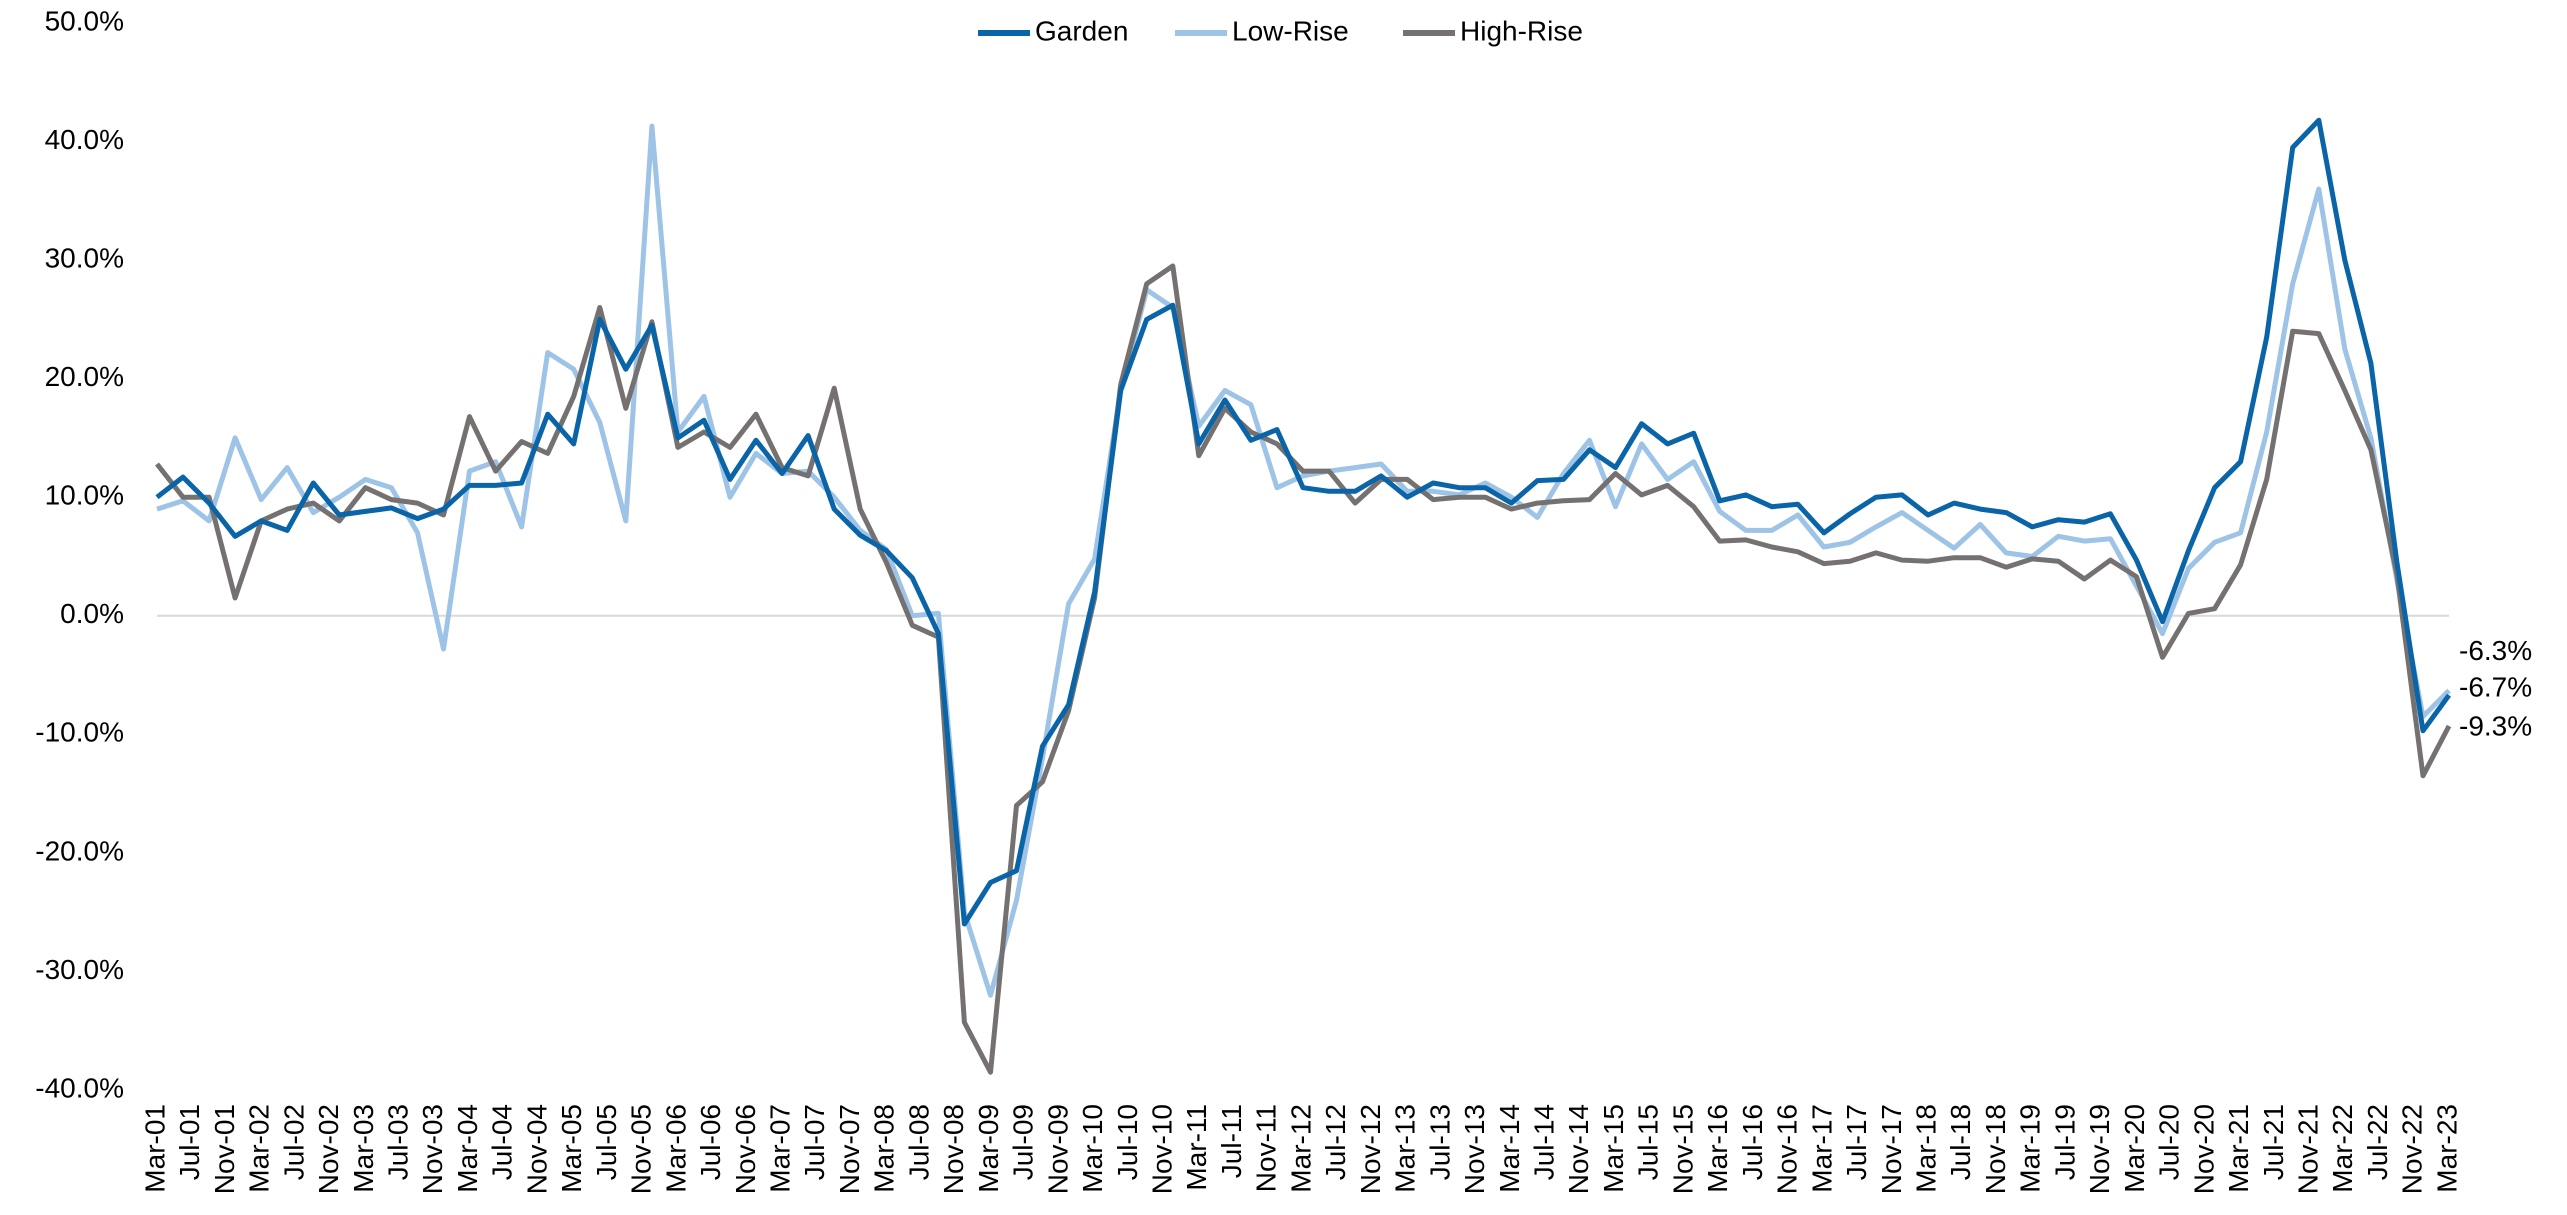 This screenshot has width=2567, height=1215. Describe the element at coordinates (1474, 1149) in the screenshot. I see `x-tick-label: Nov-13` at that location.